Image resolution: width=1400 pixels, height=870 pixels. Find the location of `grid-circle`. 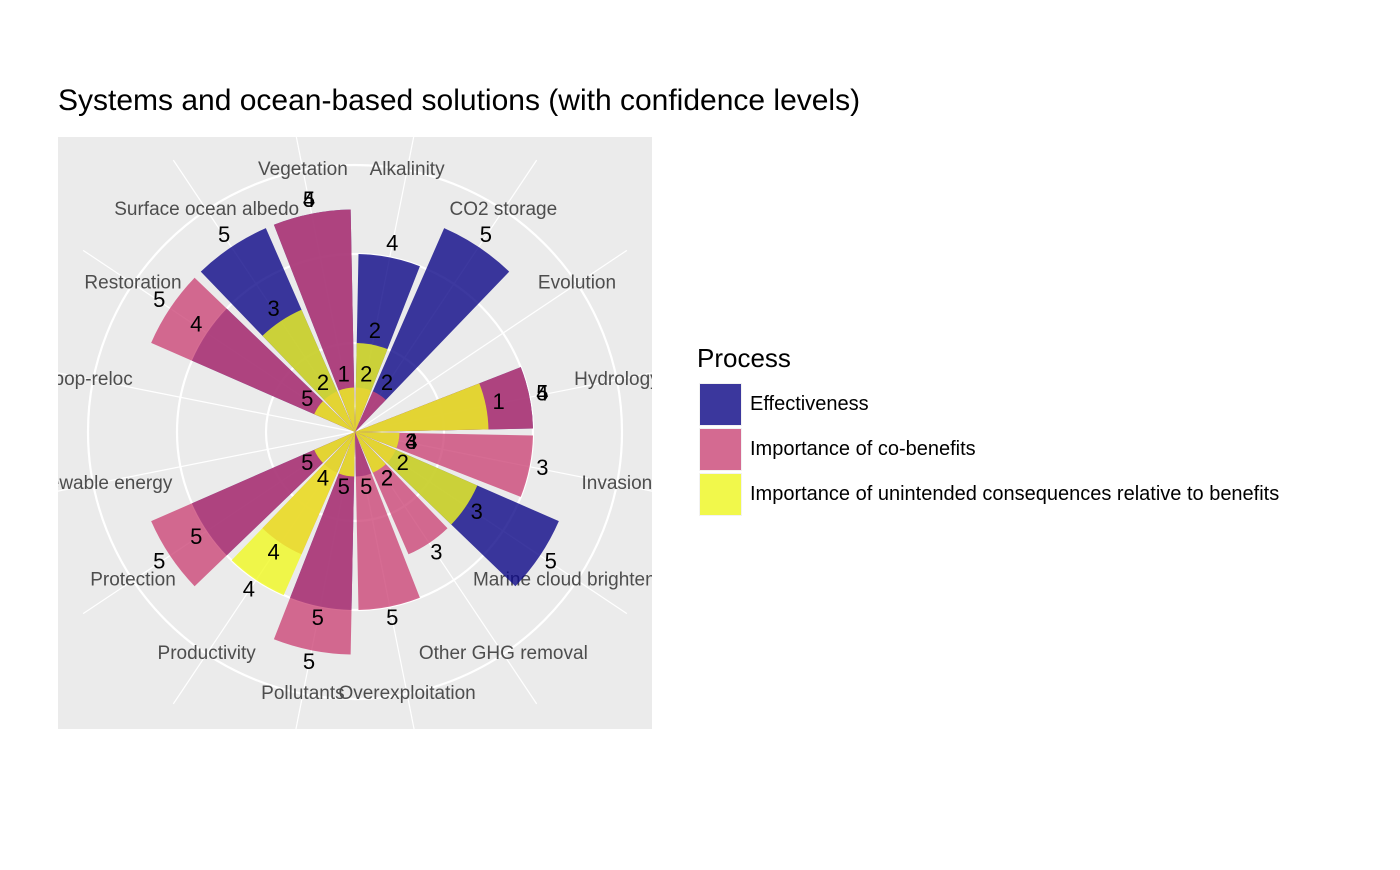

grid-circle is located at coordinates (355, 432).